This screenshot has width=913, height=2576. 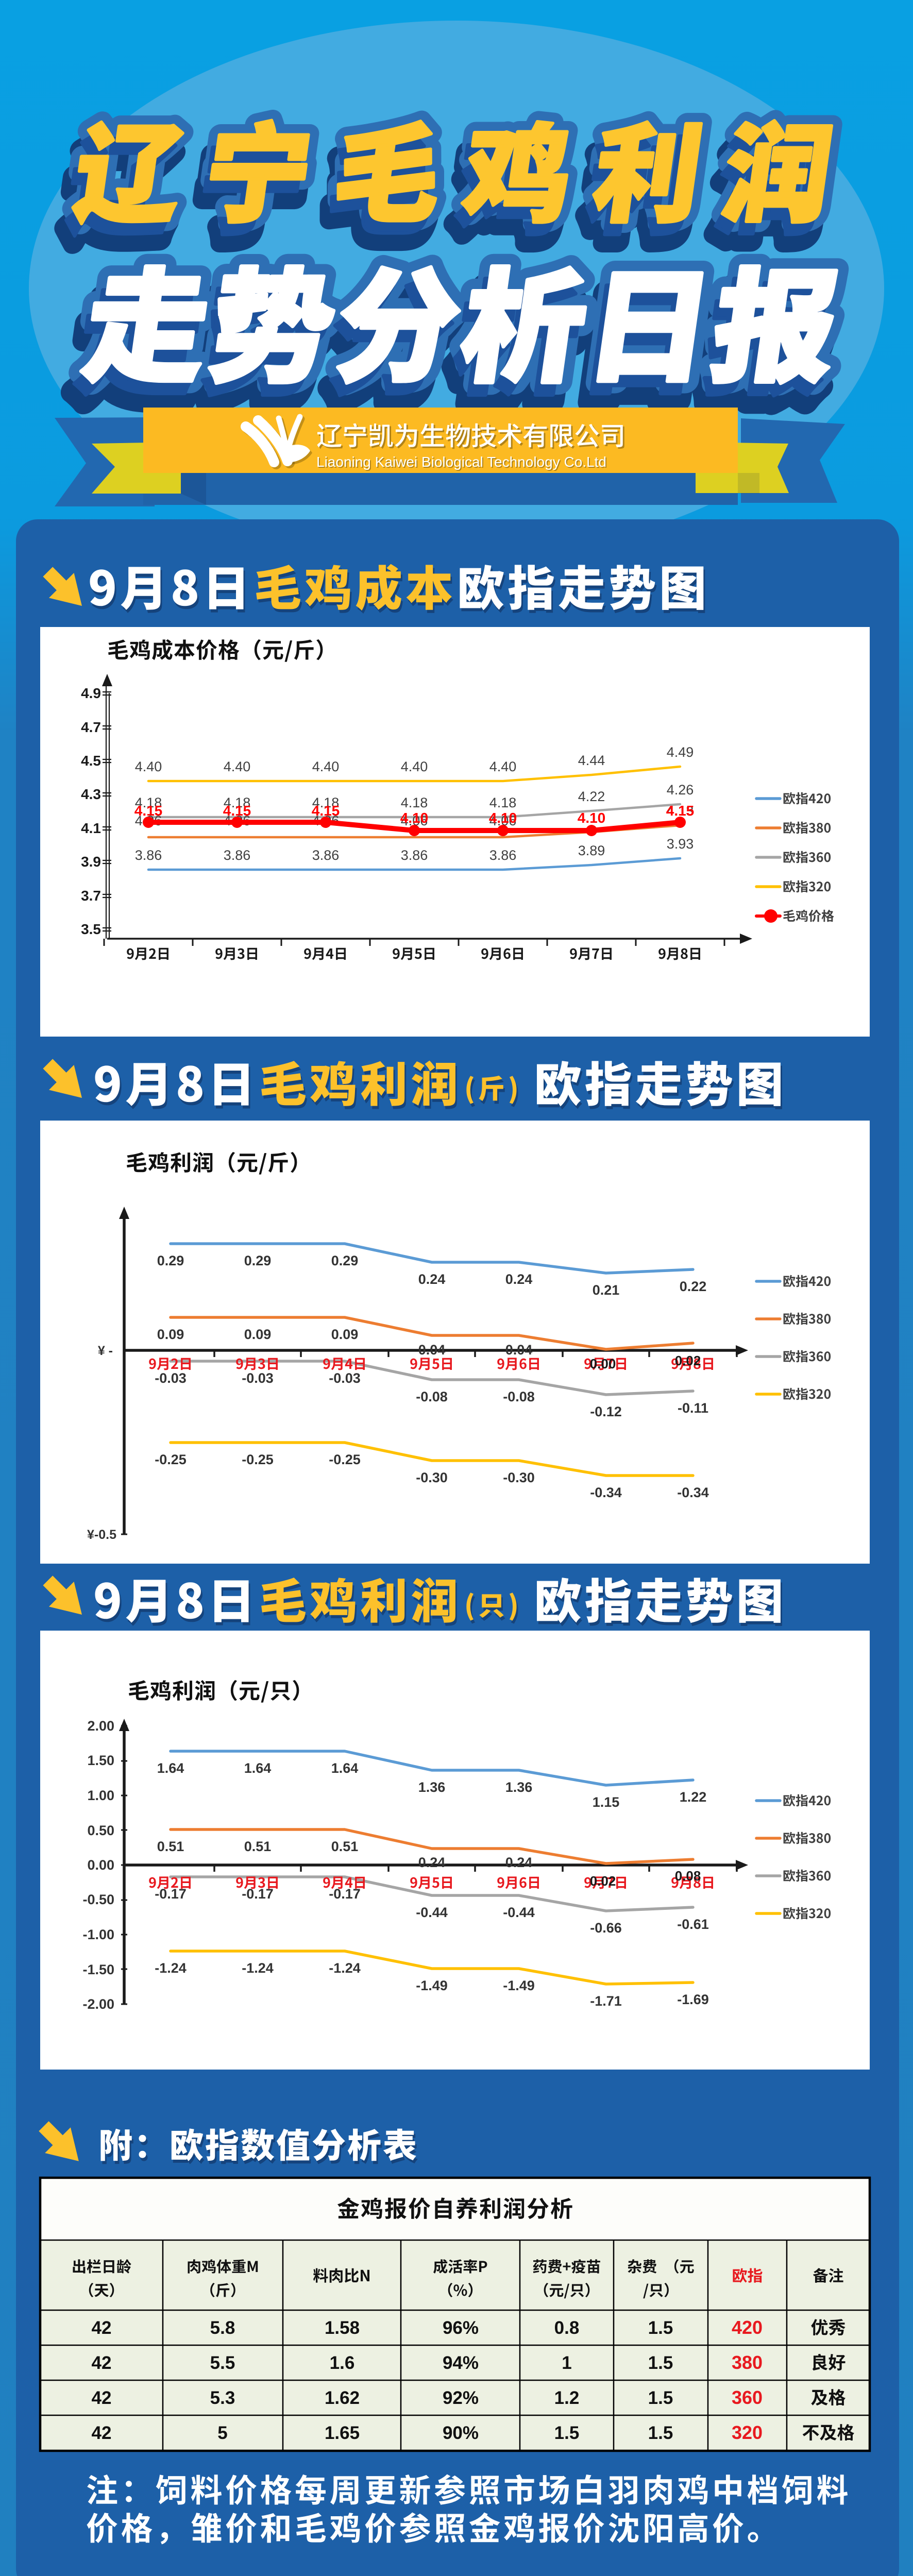 I want to click on svg-text: 1.50, so click(x=100, y=1760).